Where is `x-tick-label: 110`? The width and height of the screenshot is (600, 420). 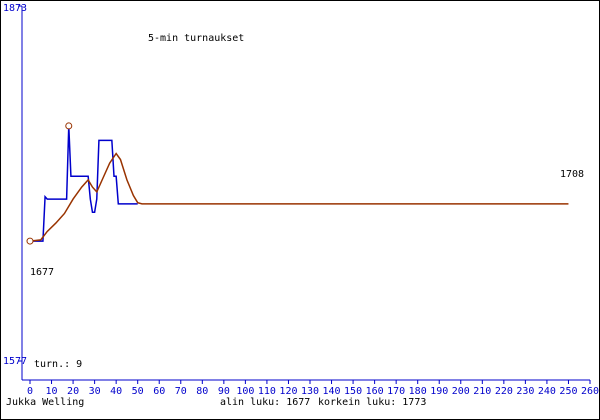
x-tick-label: 110 is located at coordinates (267, 391).